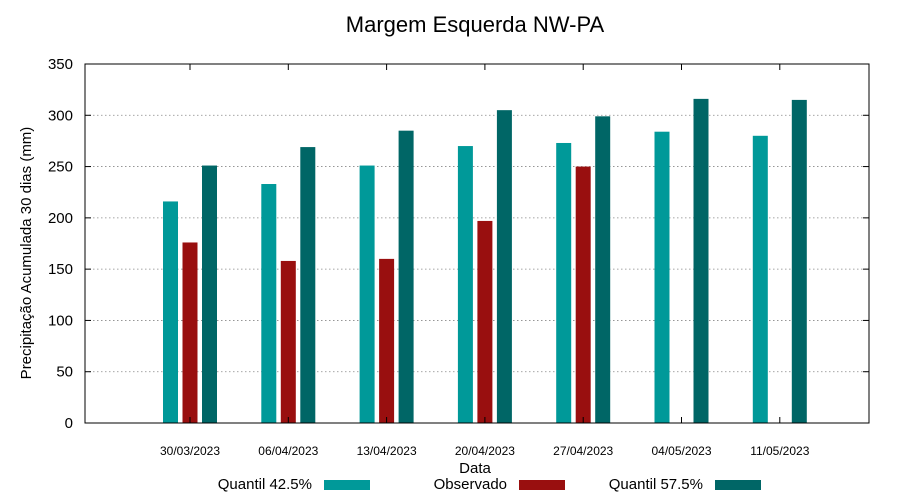 This screenshot has width=900, height=500. I want to click on bar-quantil-57-5--0, so click(209, 294).